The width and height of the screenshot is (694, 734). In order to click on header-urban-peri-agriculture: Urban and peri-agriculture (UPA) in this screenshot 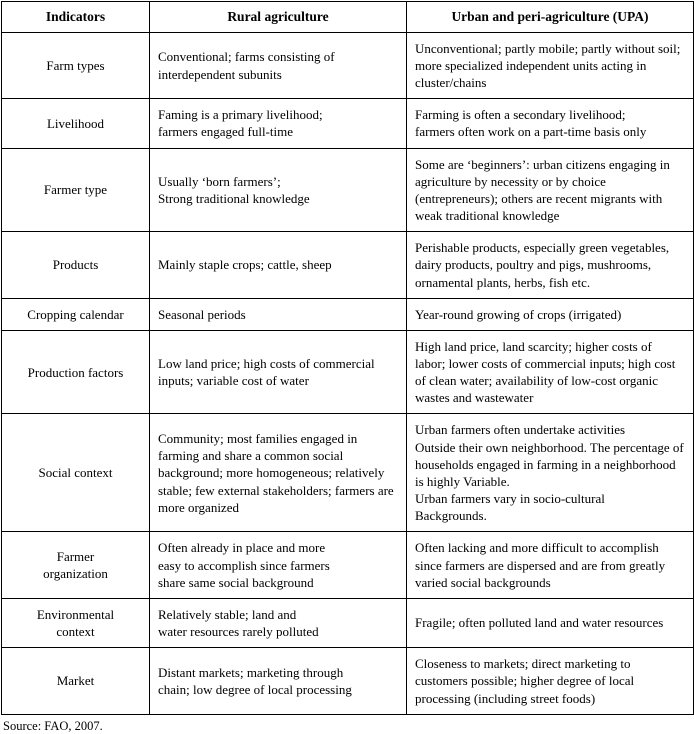, I will do `click(550, 17)`.